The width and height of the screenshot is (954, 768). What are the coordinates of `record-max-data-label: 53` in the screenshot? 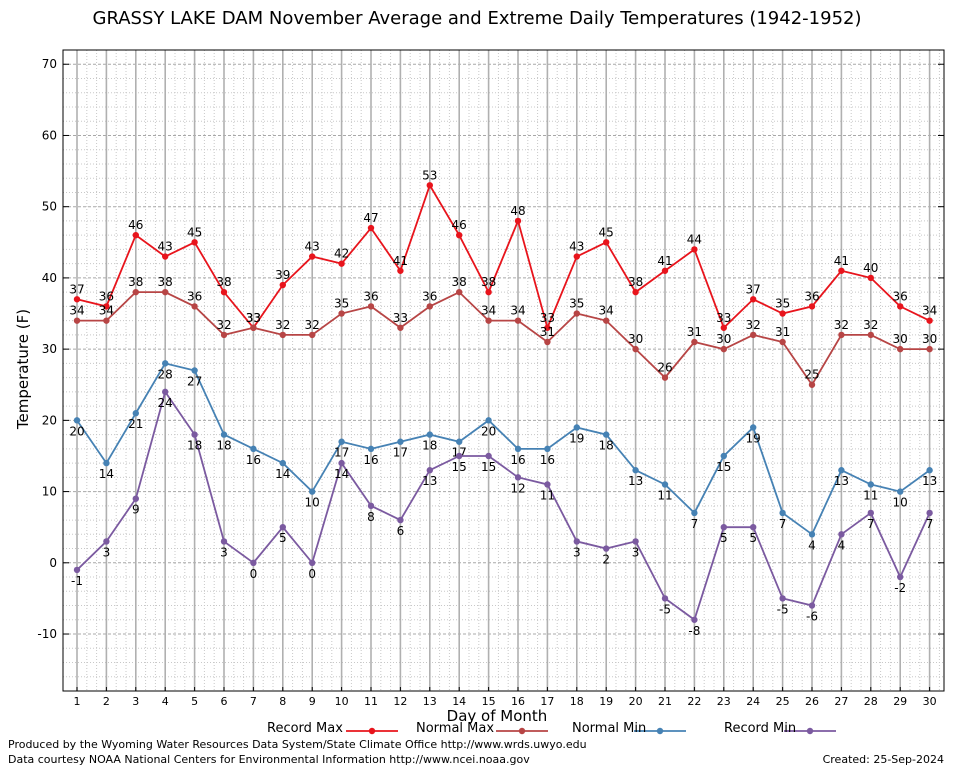 It's located at (429, 175).